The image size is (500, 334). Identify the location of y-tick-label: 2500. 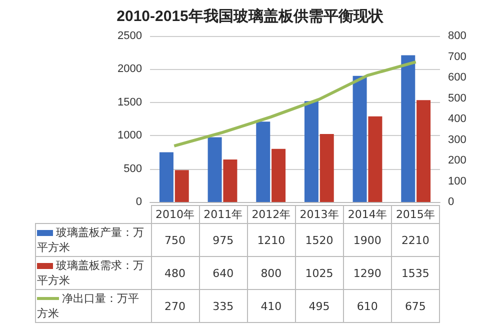
(130, 36).